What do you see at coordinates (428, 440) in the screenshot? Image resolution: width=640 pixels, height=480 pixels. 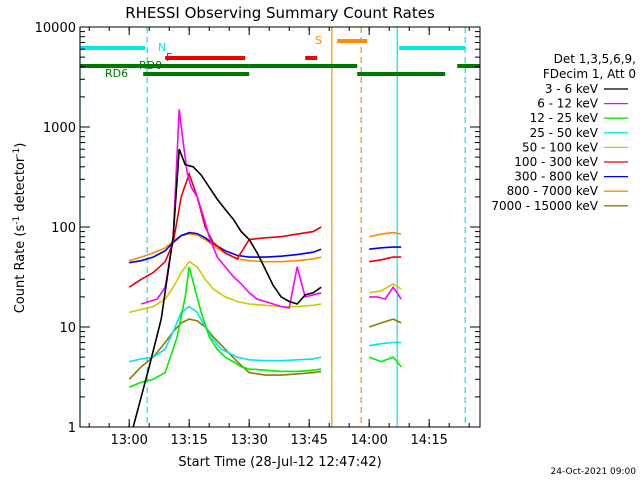 I see `x-tick-label-5: 14:15` at bounding box center [428, 440].